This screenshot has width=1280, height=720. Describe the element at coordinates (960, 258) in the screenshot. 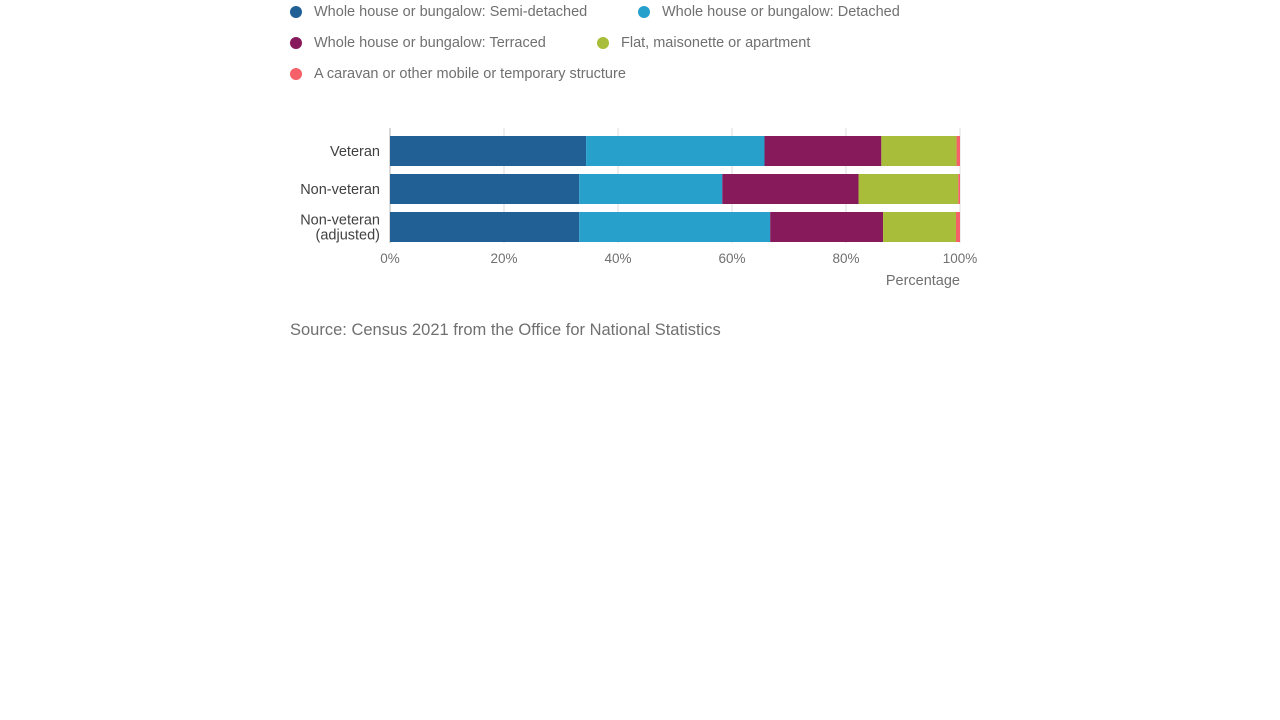

I see `x-tick-label: 100%` at that location.